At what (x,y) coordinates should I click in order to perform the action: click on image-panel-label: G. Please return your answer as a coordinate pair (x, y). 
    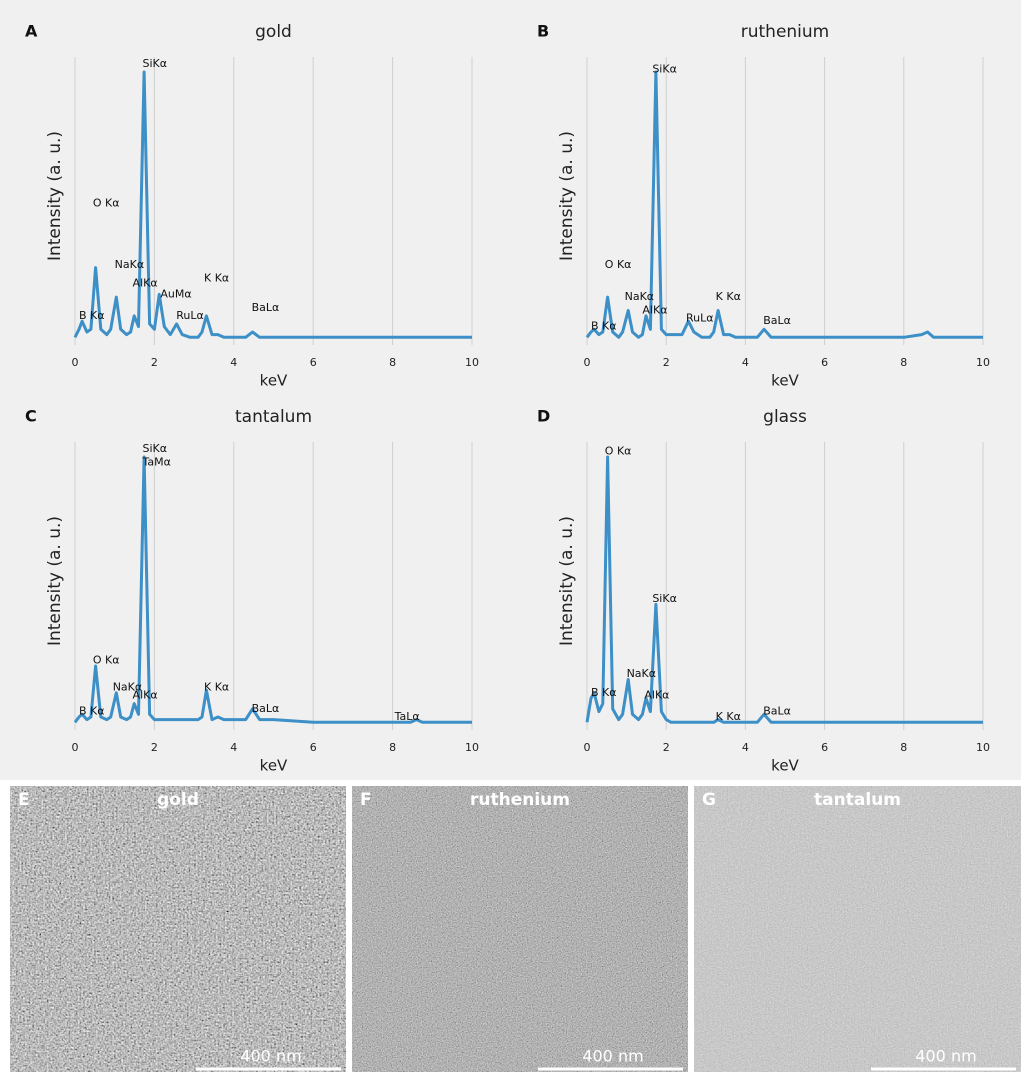
    Looking at the image, I should click on (709, 800).